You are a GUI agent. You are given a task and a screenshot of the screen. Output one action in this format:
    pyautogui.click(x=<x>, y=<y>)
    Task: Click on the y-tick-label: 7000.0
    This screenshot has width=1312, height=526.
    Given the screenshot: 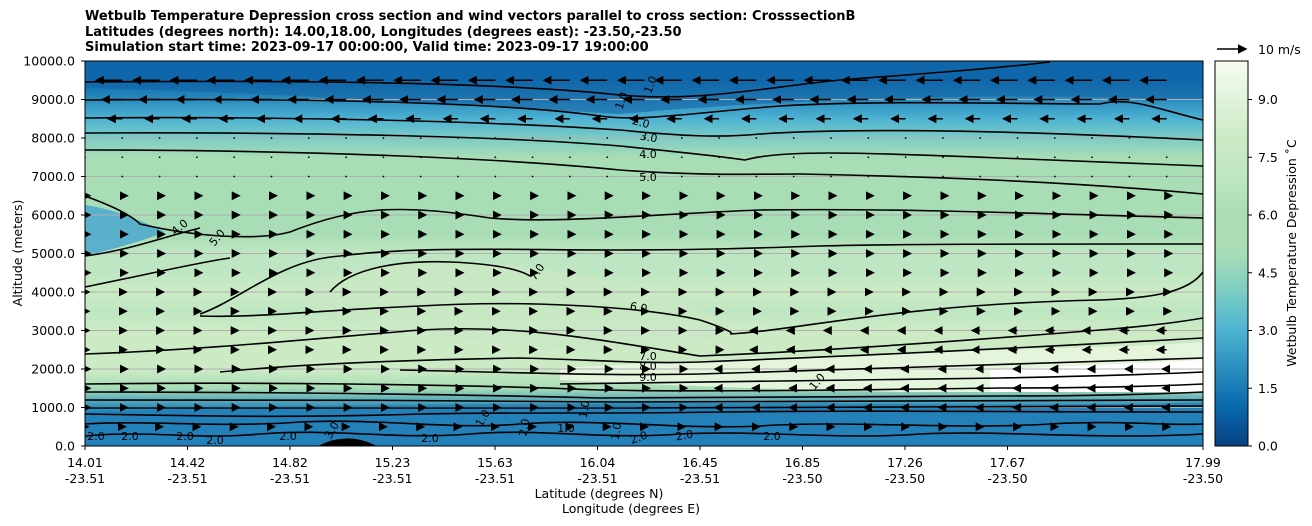 What is the action you would take?
    pyautogui.click(x=53, y=176)
    